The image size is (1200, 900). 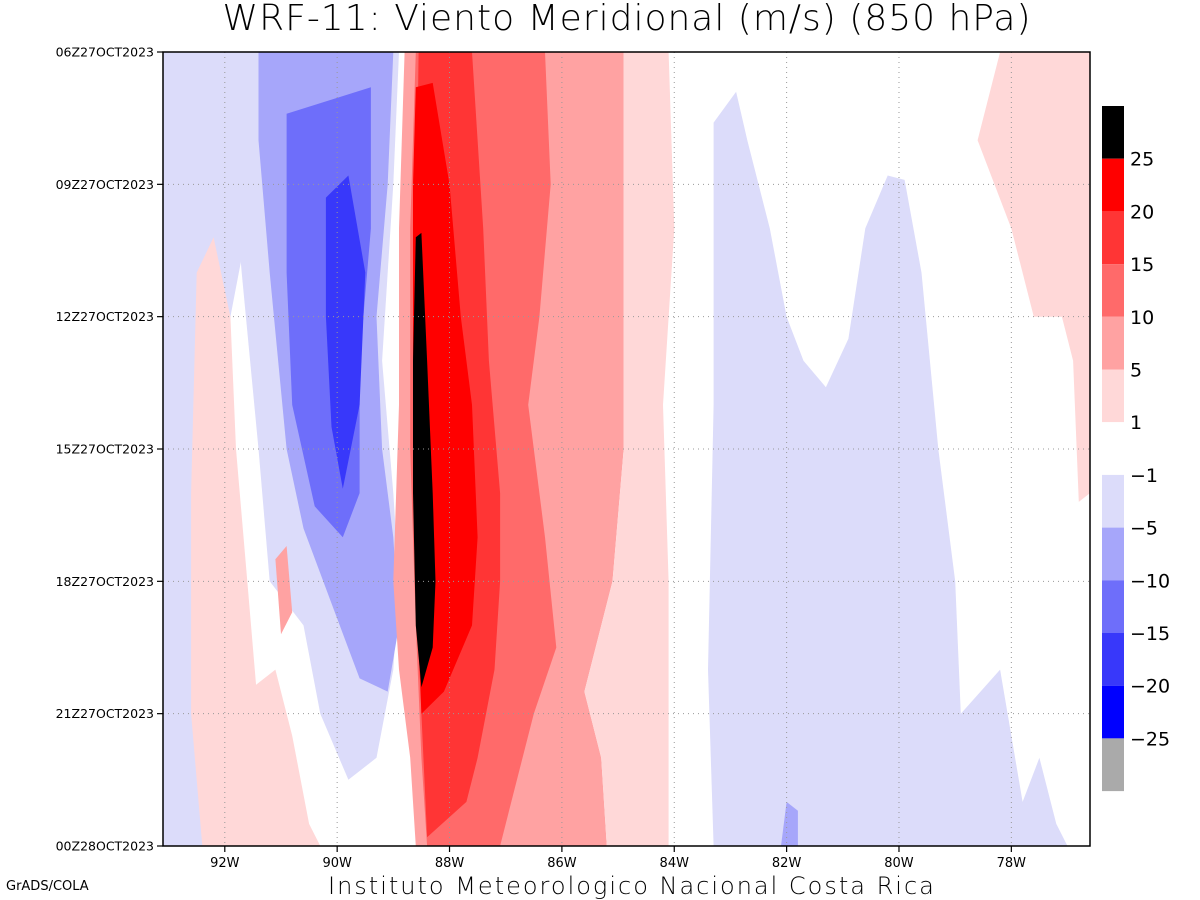 I want to click on x-tick-label: 84W, so click(x=675, y=863).